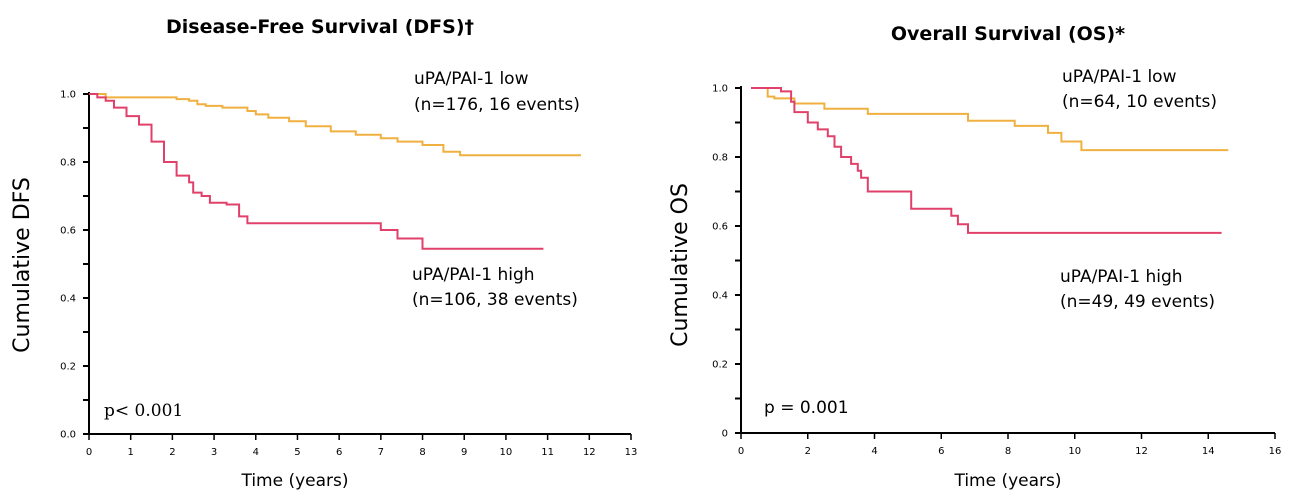 The image size is (1290, 491). Describe the element at coordinates (1141, 451) in the screenshot. I see `chart-os-x-tick-label: 12` at that location.